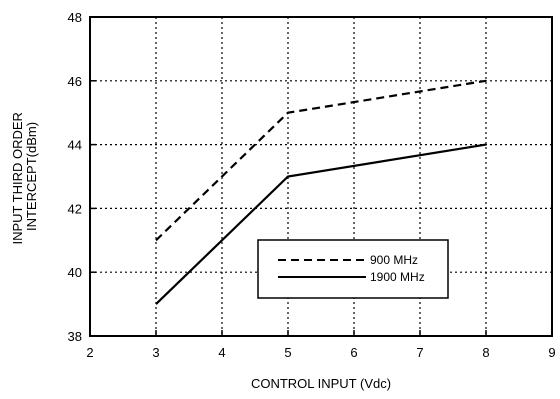  What do you see at coordinates (394, 260) in the screenshot?
I see `legend-label-0: 900 MHz` at bounding box center [394, 260].